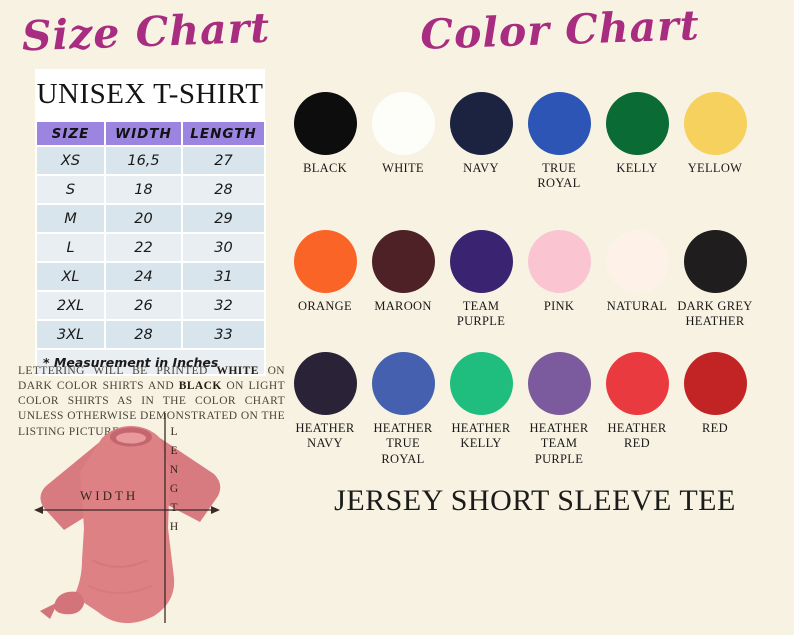  I want to click on cell-size: XL, so click(70, 276).